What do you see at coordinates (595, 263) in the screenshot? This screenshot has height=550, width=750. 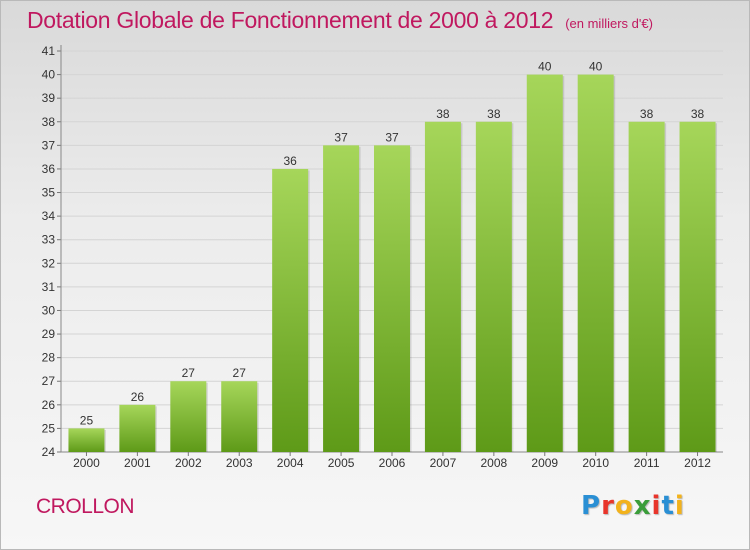 I see `bar-2010` at bounding box center [595, 263].